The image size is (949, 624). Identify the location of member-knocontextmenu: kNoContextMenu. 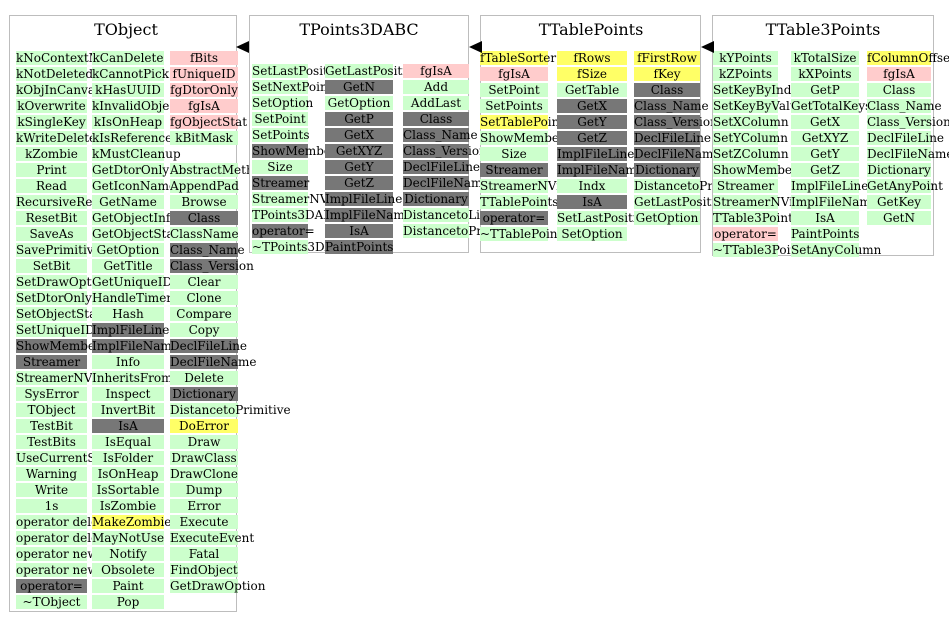
(70, 58).